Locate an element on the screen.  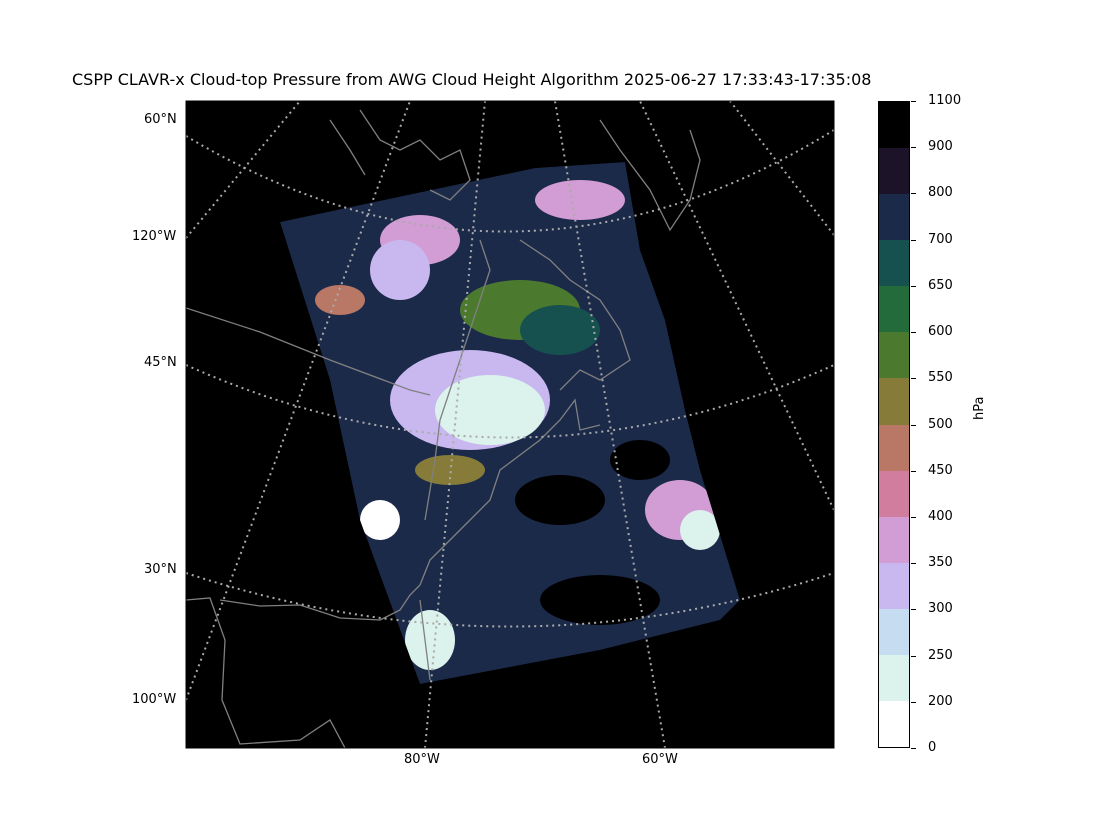
lon-label-120w: 120°W is located at coordinates (154, 236).